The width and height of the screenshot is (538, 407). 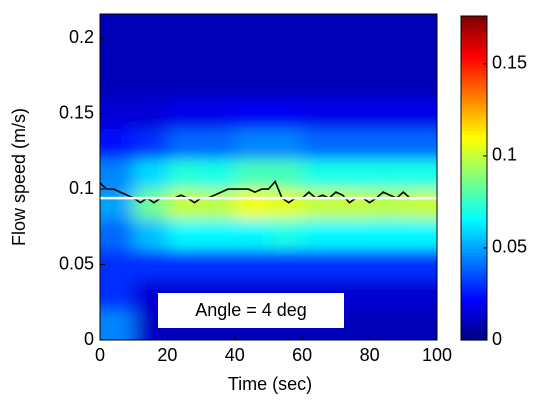 What do you see at coordinates (251, 310) in the screenshot?
I see `annotation-box` at bounding box center [251, 310].